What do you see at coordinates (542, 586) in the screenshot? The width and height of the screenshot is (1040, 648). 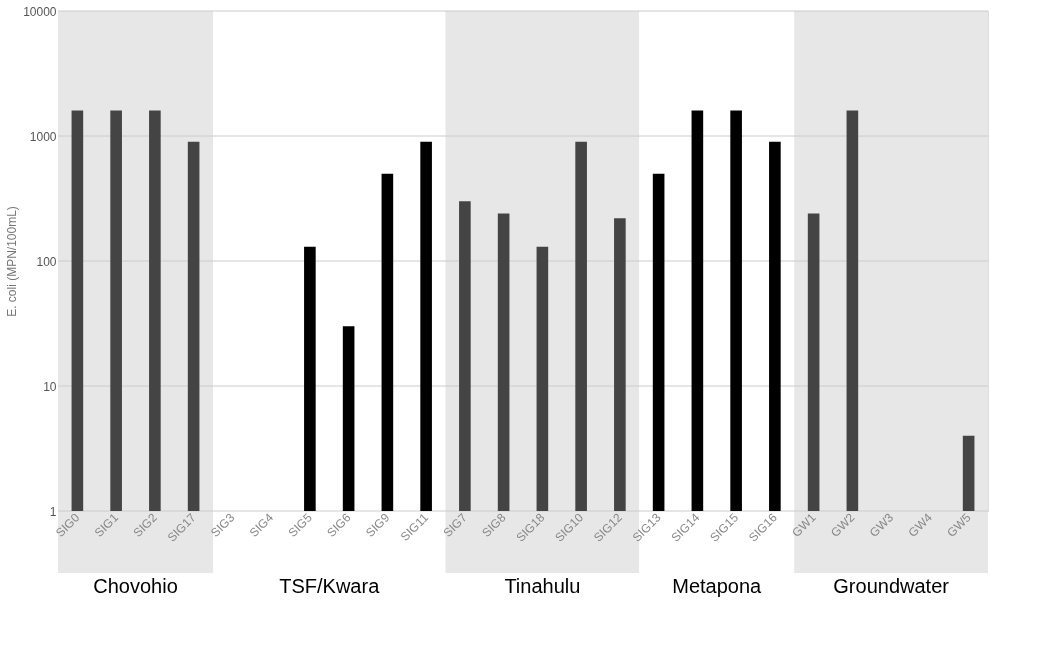 I see `band-label: Tinahulu` at bounding box center [542, 586].